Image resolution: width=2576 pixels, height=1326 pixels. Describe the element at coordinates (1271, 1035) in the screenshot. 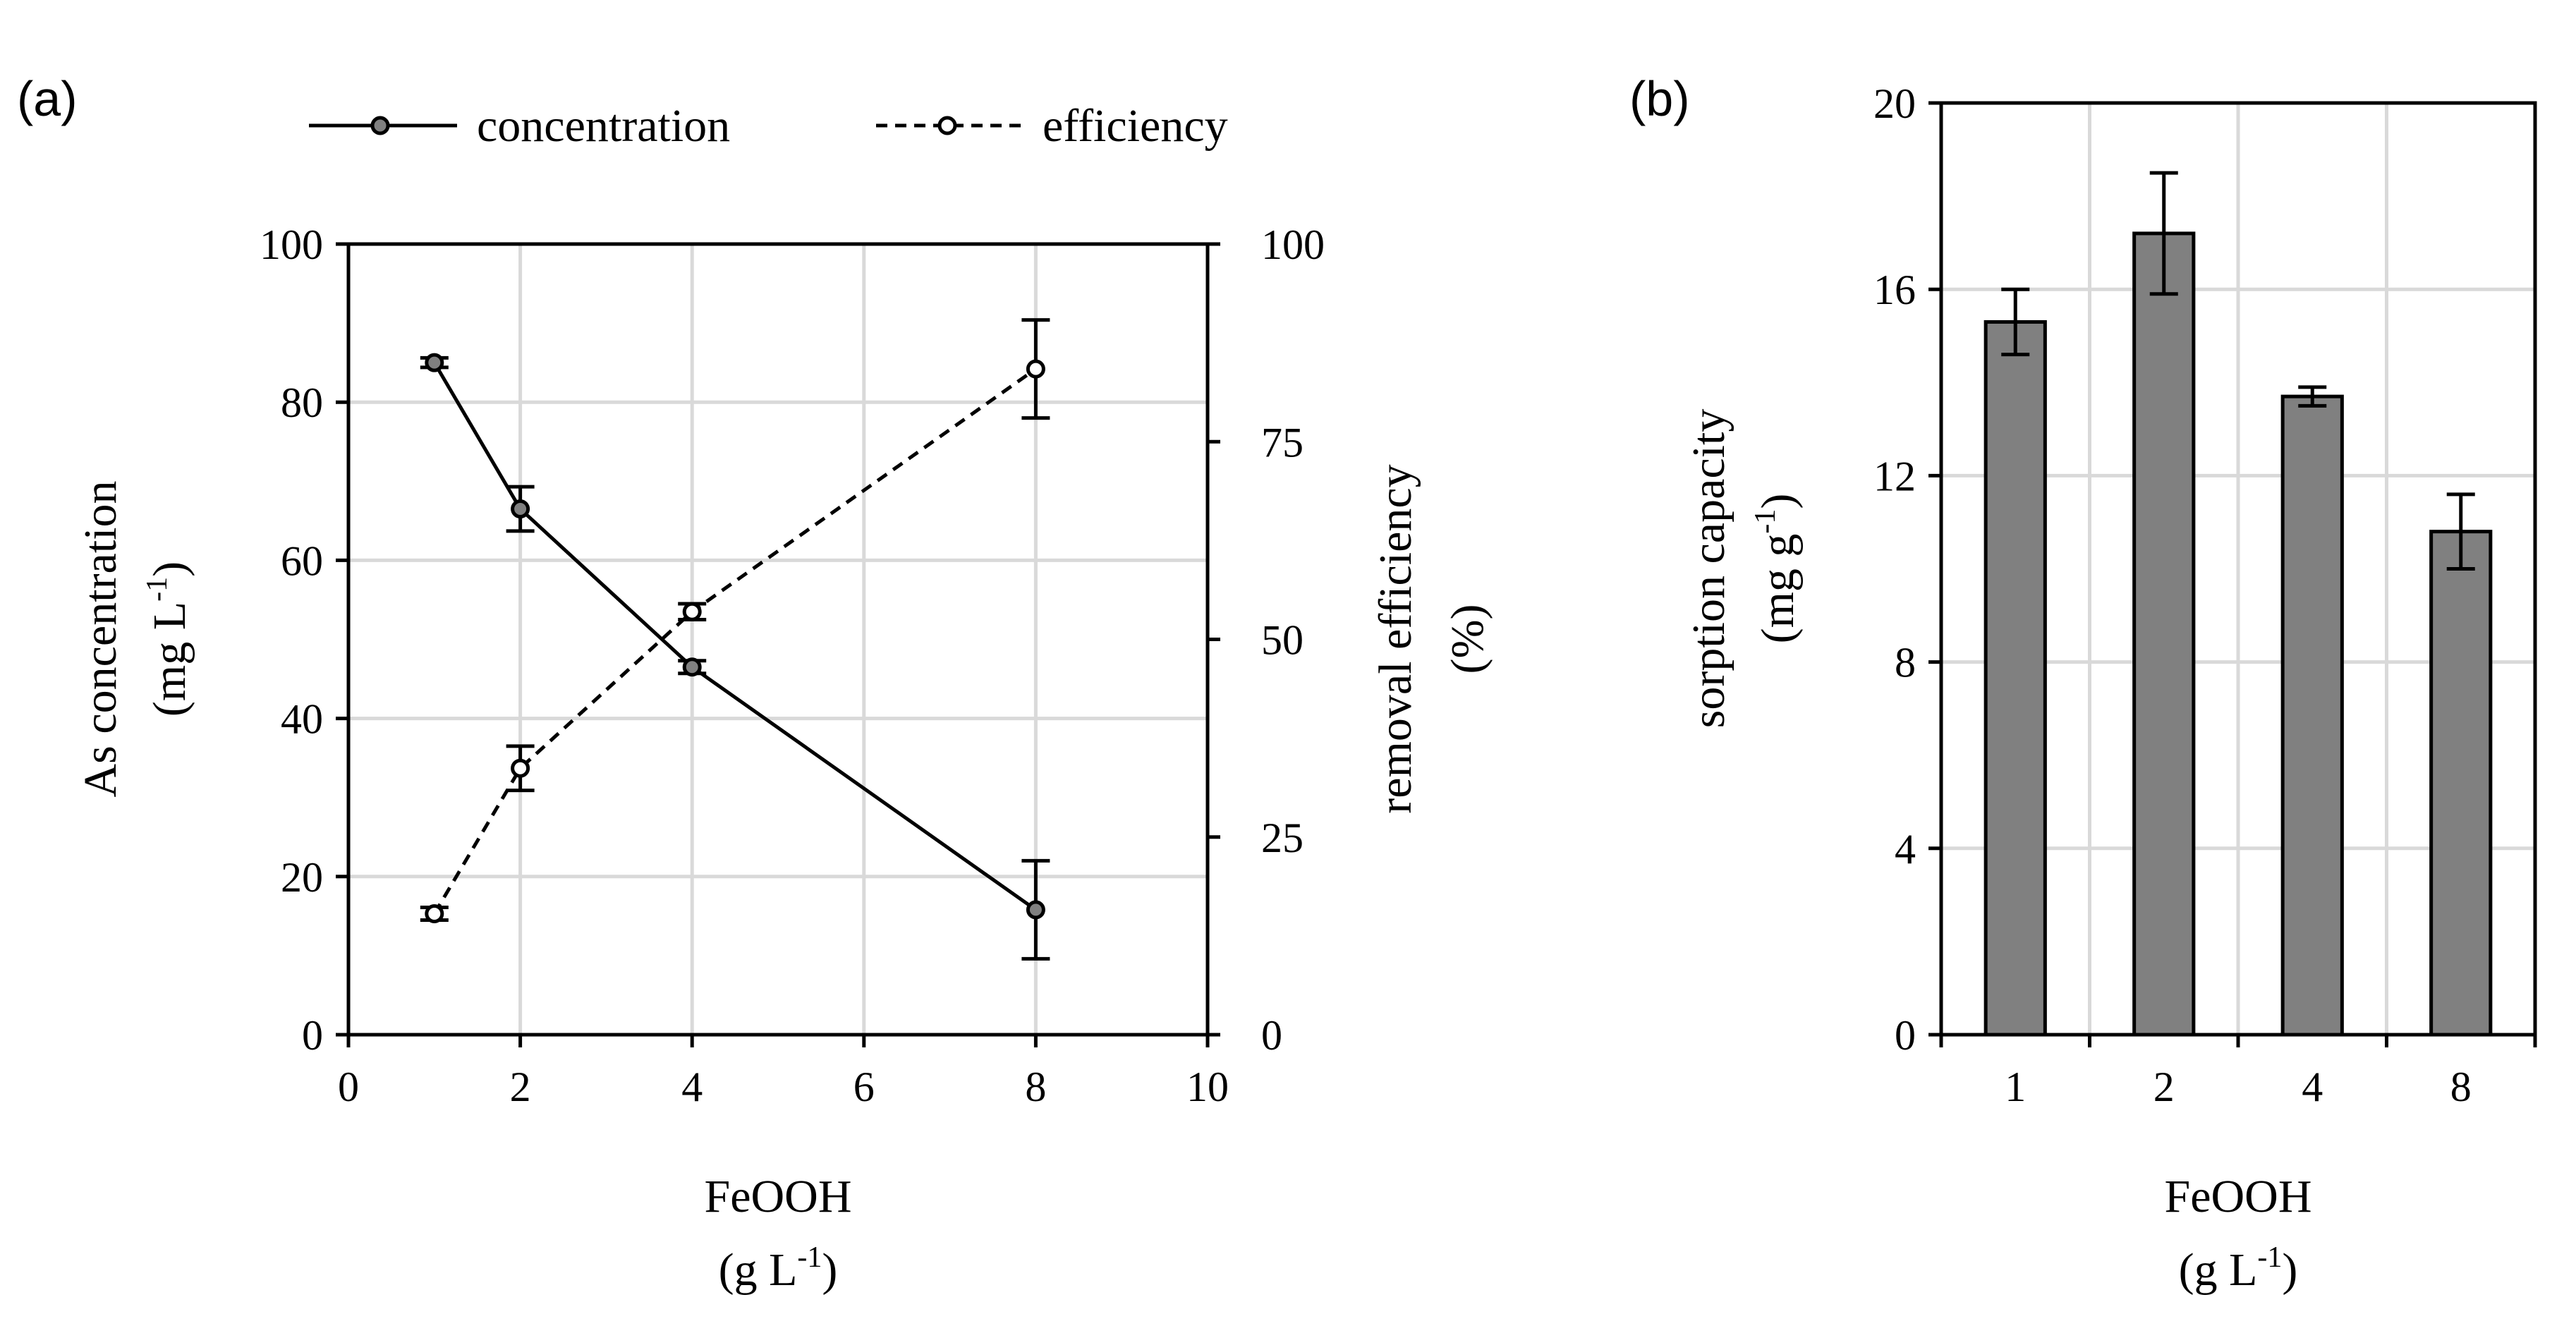

I see `y-right-tick-label: 0` at that location.